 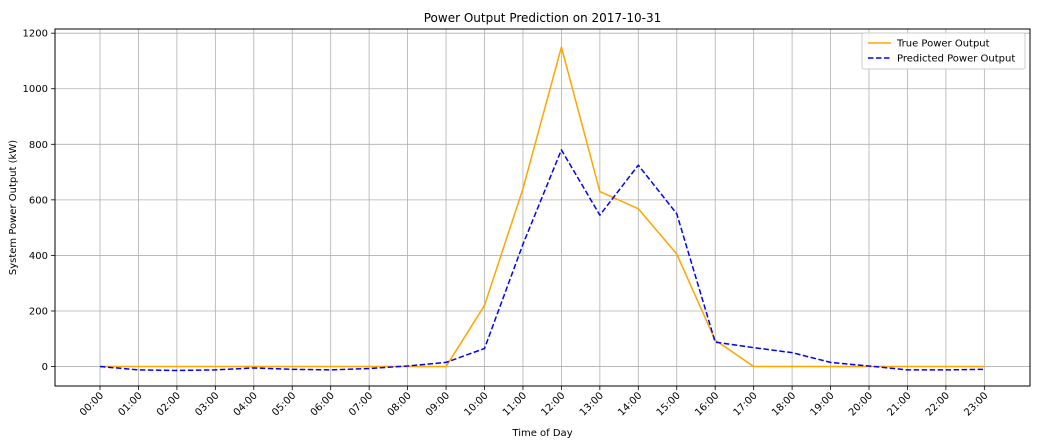 I want to click on legend: True Power Output Predicted Power Output, so click(x=943, y=51).